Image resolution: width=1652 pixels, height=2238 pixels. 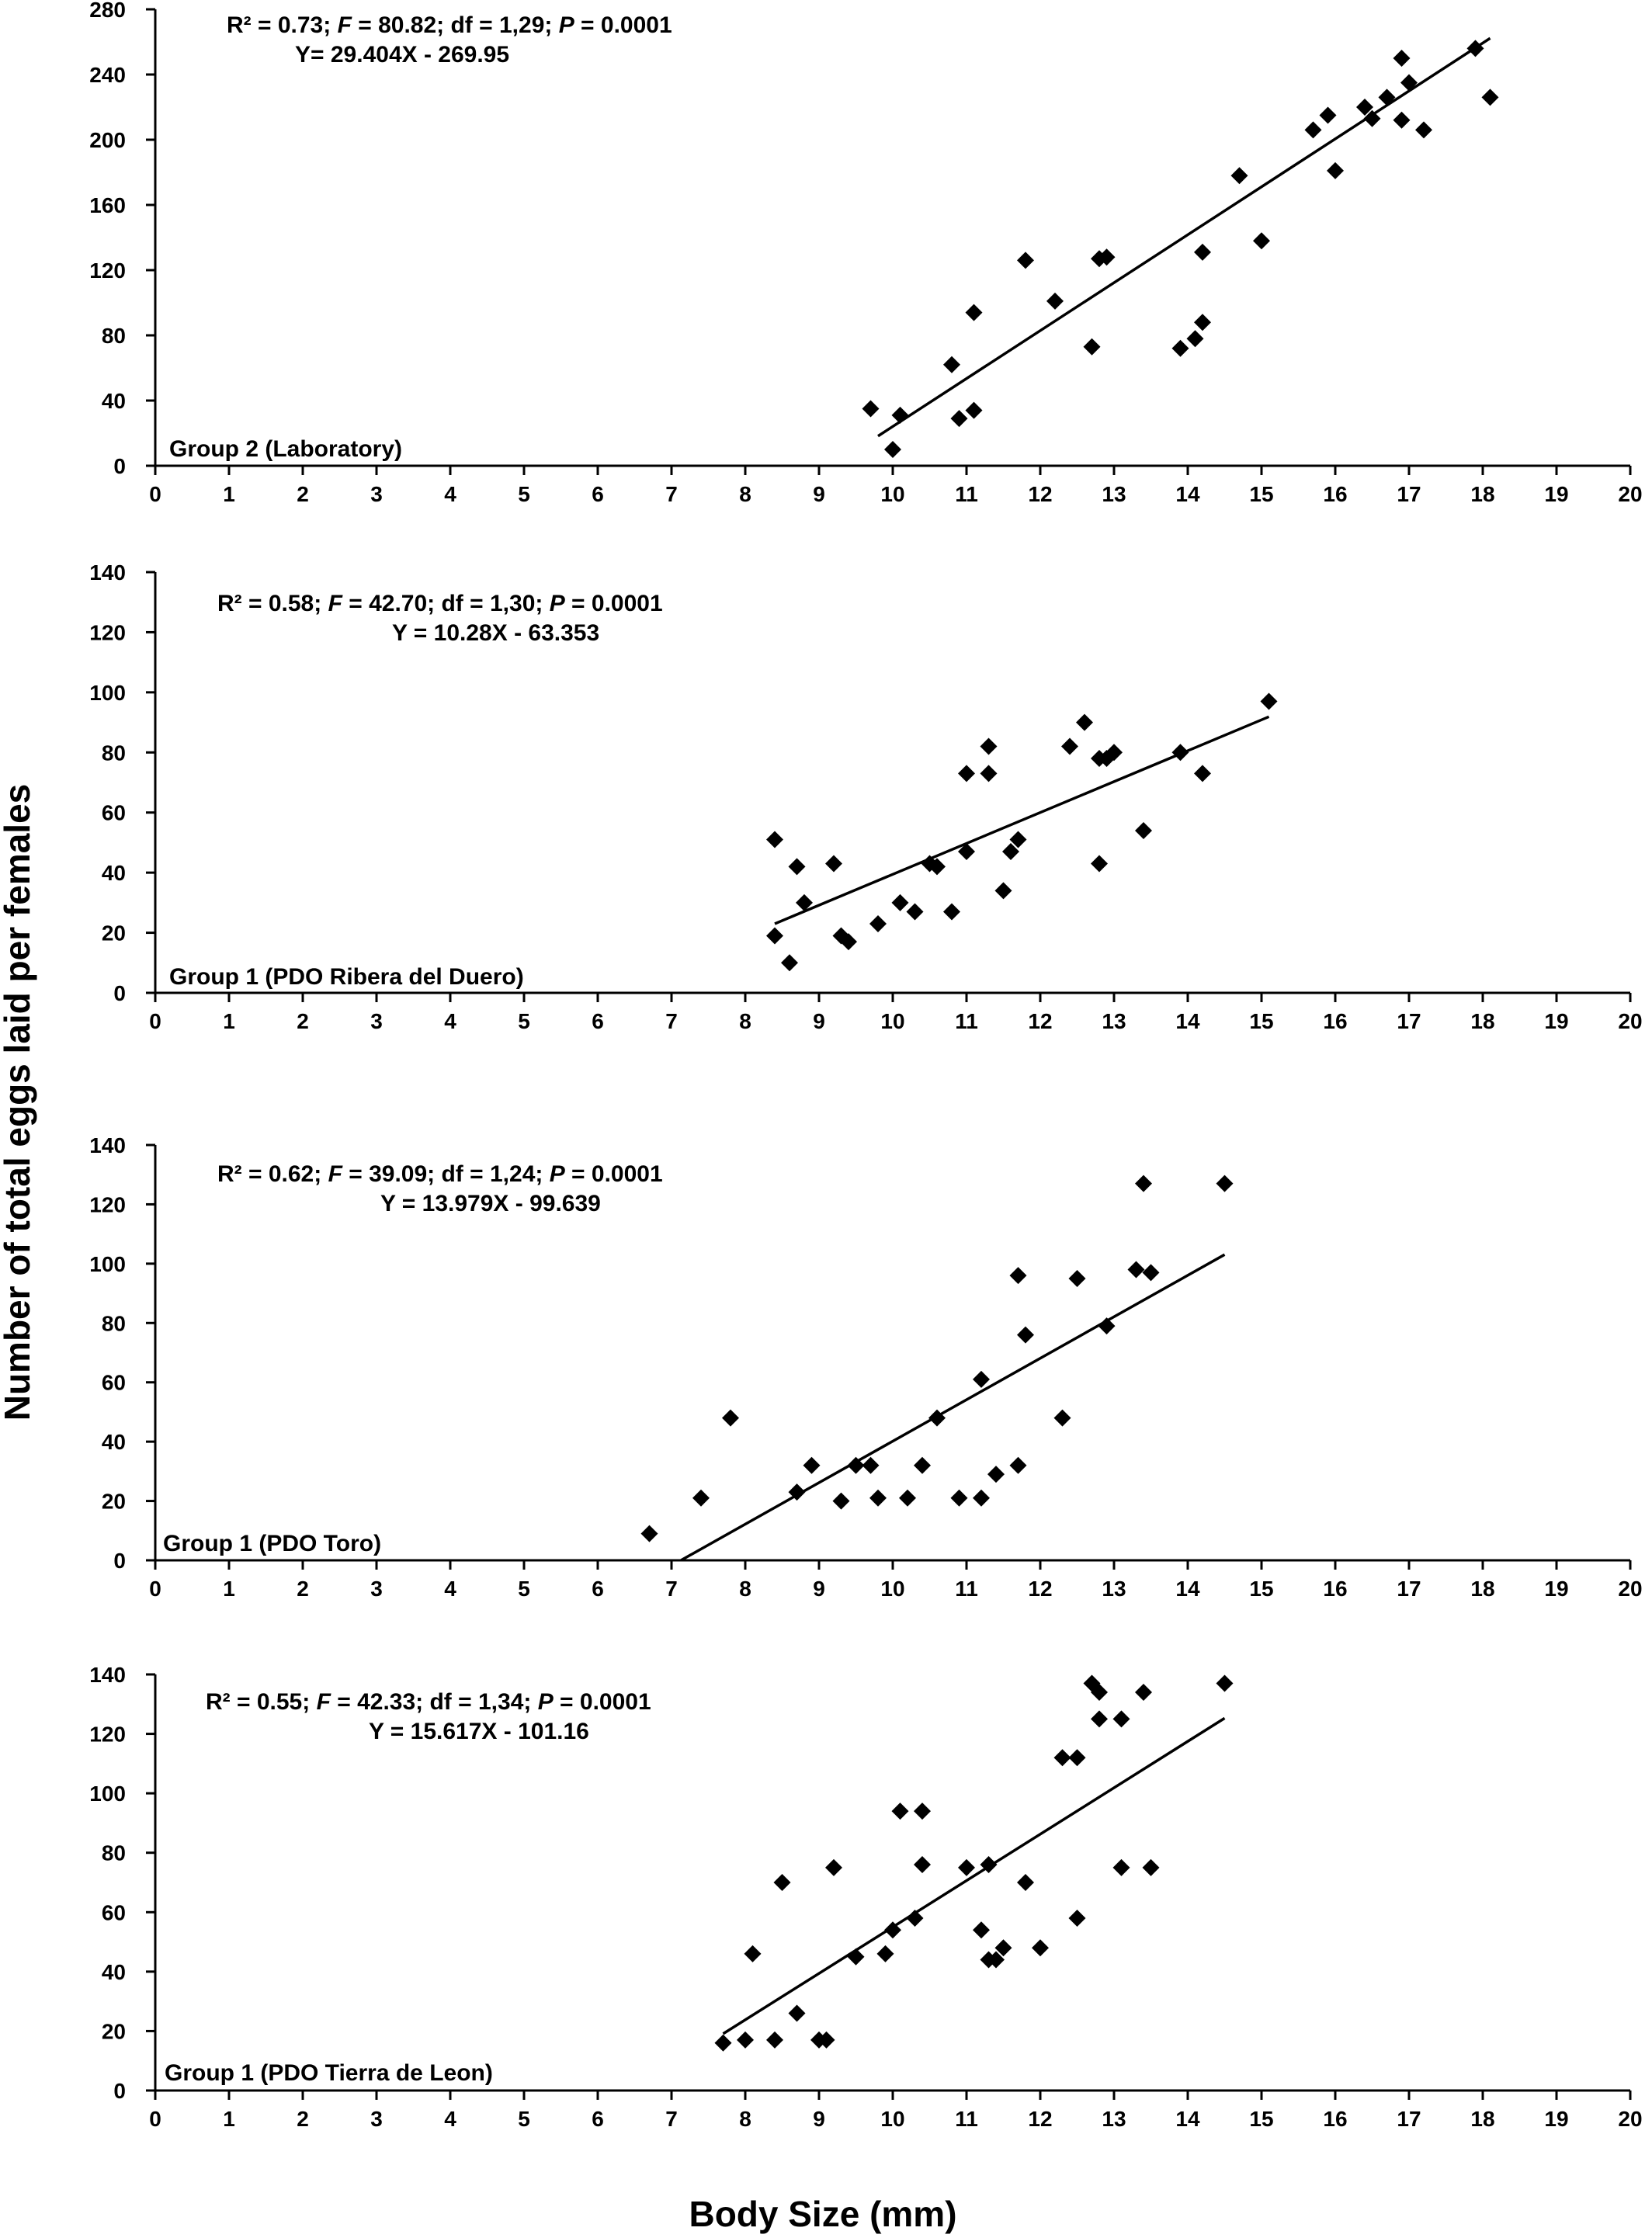 What do you see at coordinates (272, 1174) in the screenshot?
I see `stats-part: R² = 0.62;` at bounding box center [272, 1174].